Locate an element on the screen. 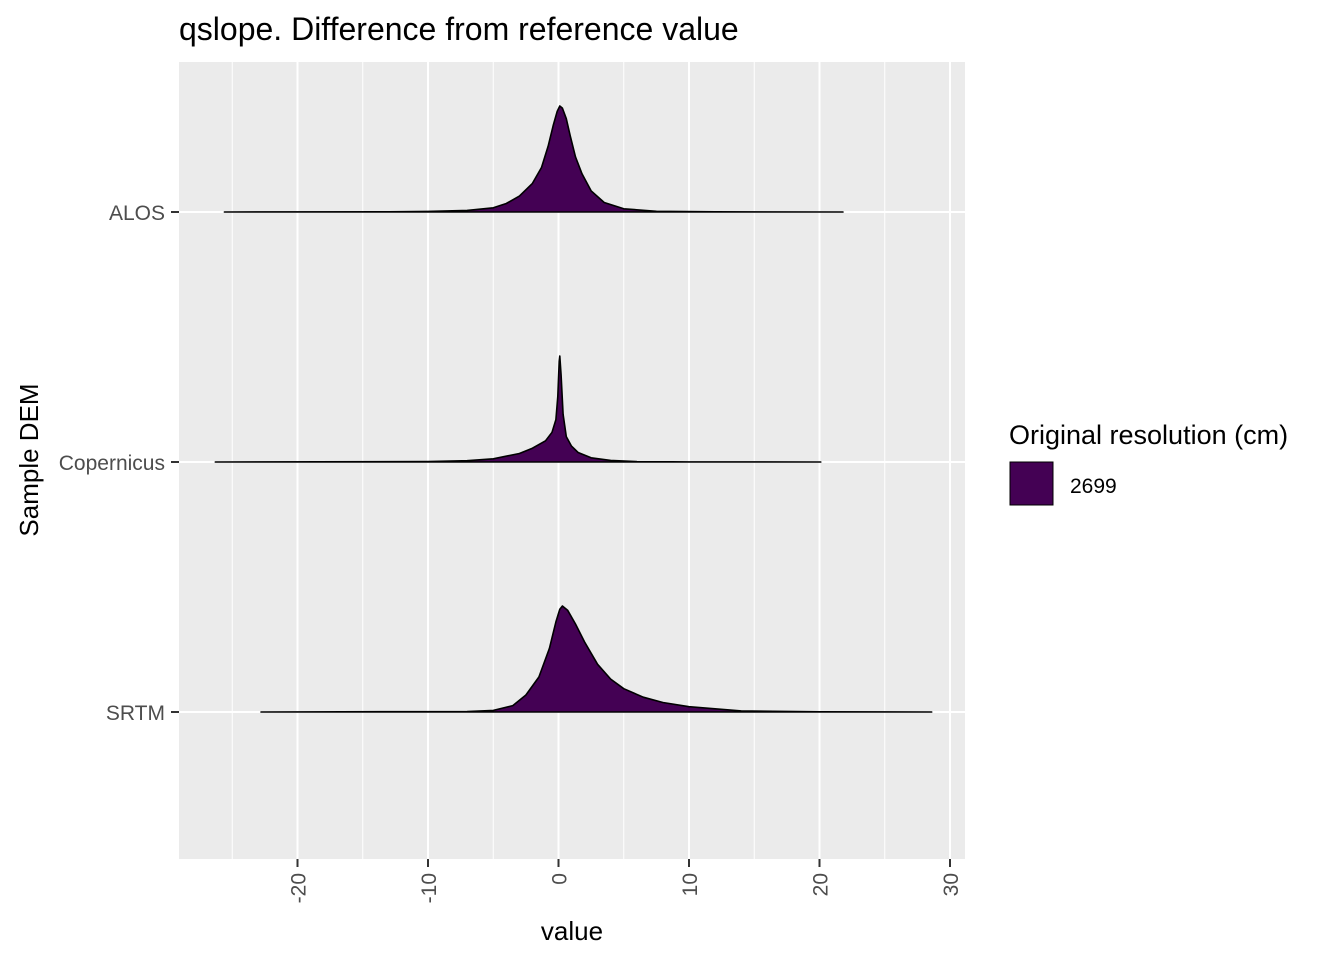 Image resolution: width=1344 pixels, height=960 pixels. density-ridge-alos is located at coordinates (533, 159).